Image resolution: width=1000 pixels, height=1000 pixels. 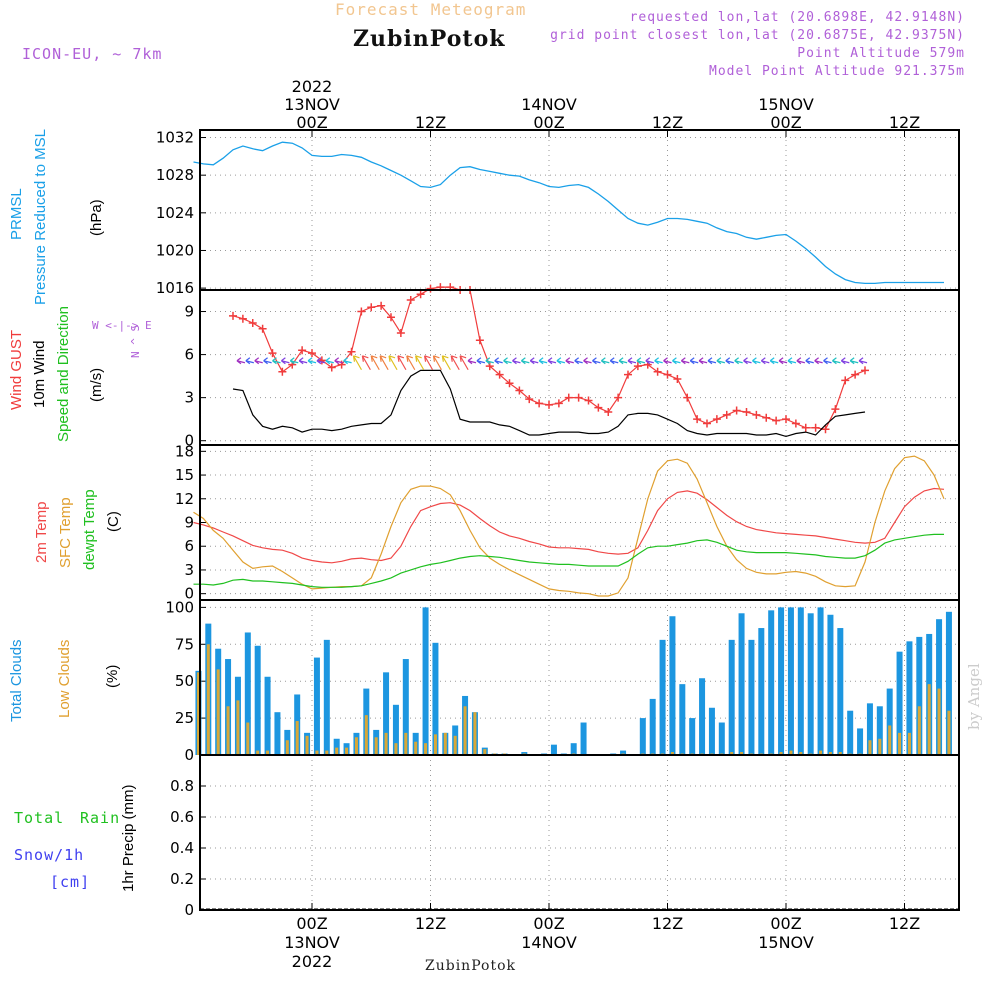 What do you see at coordinates (182, 817) in the screenshot?
I see `y-tick-label: 0.6` at bounding box center [182, 817].